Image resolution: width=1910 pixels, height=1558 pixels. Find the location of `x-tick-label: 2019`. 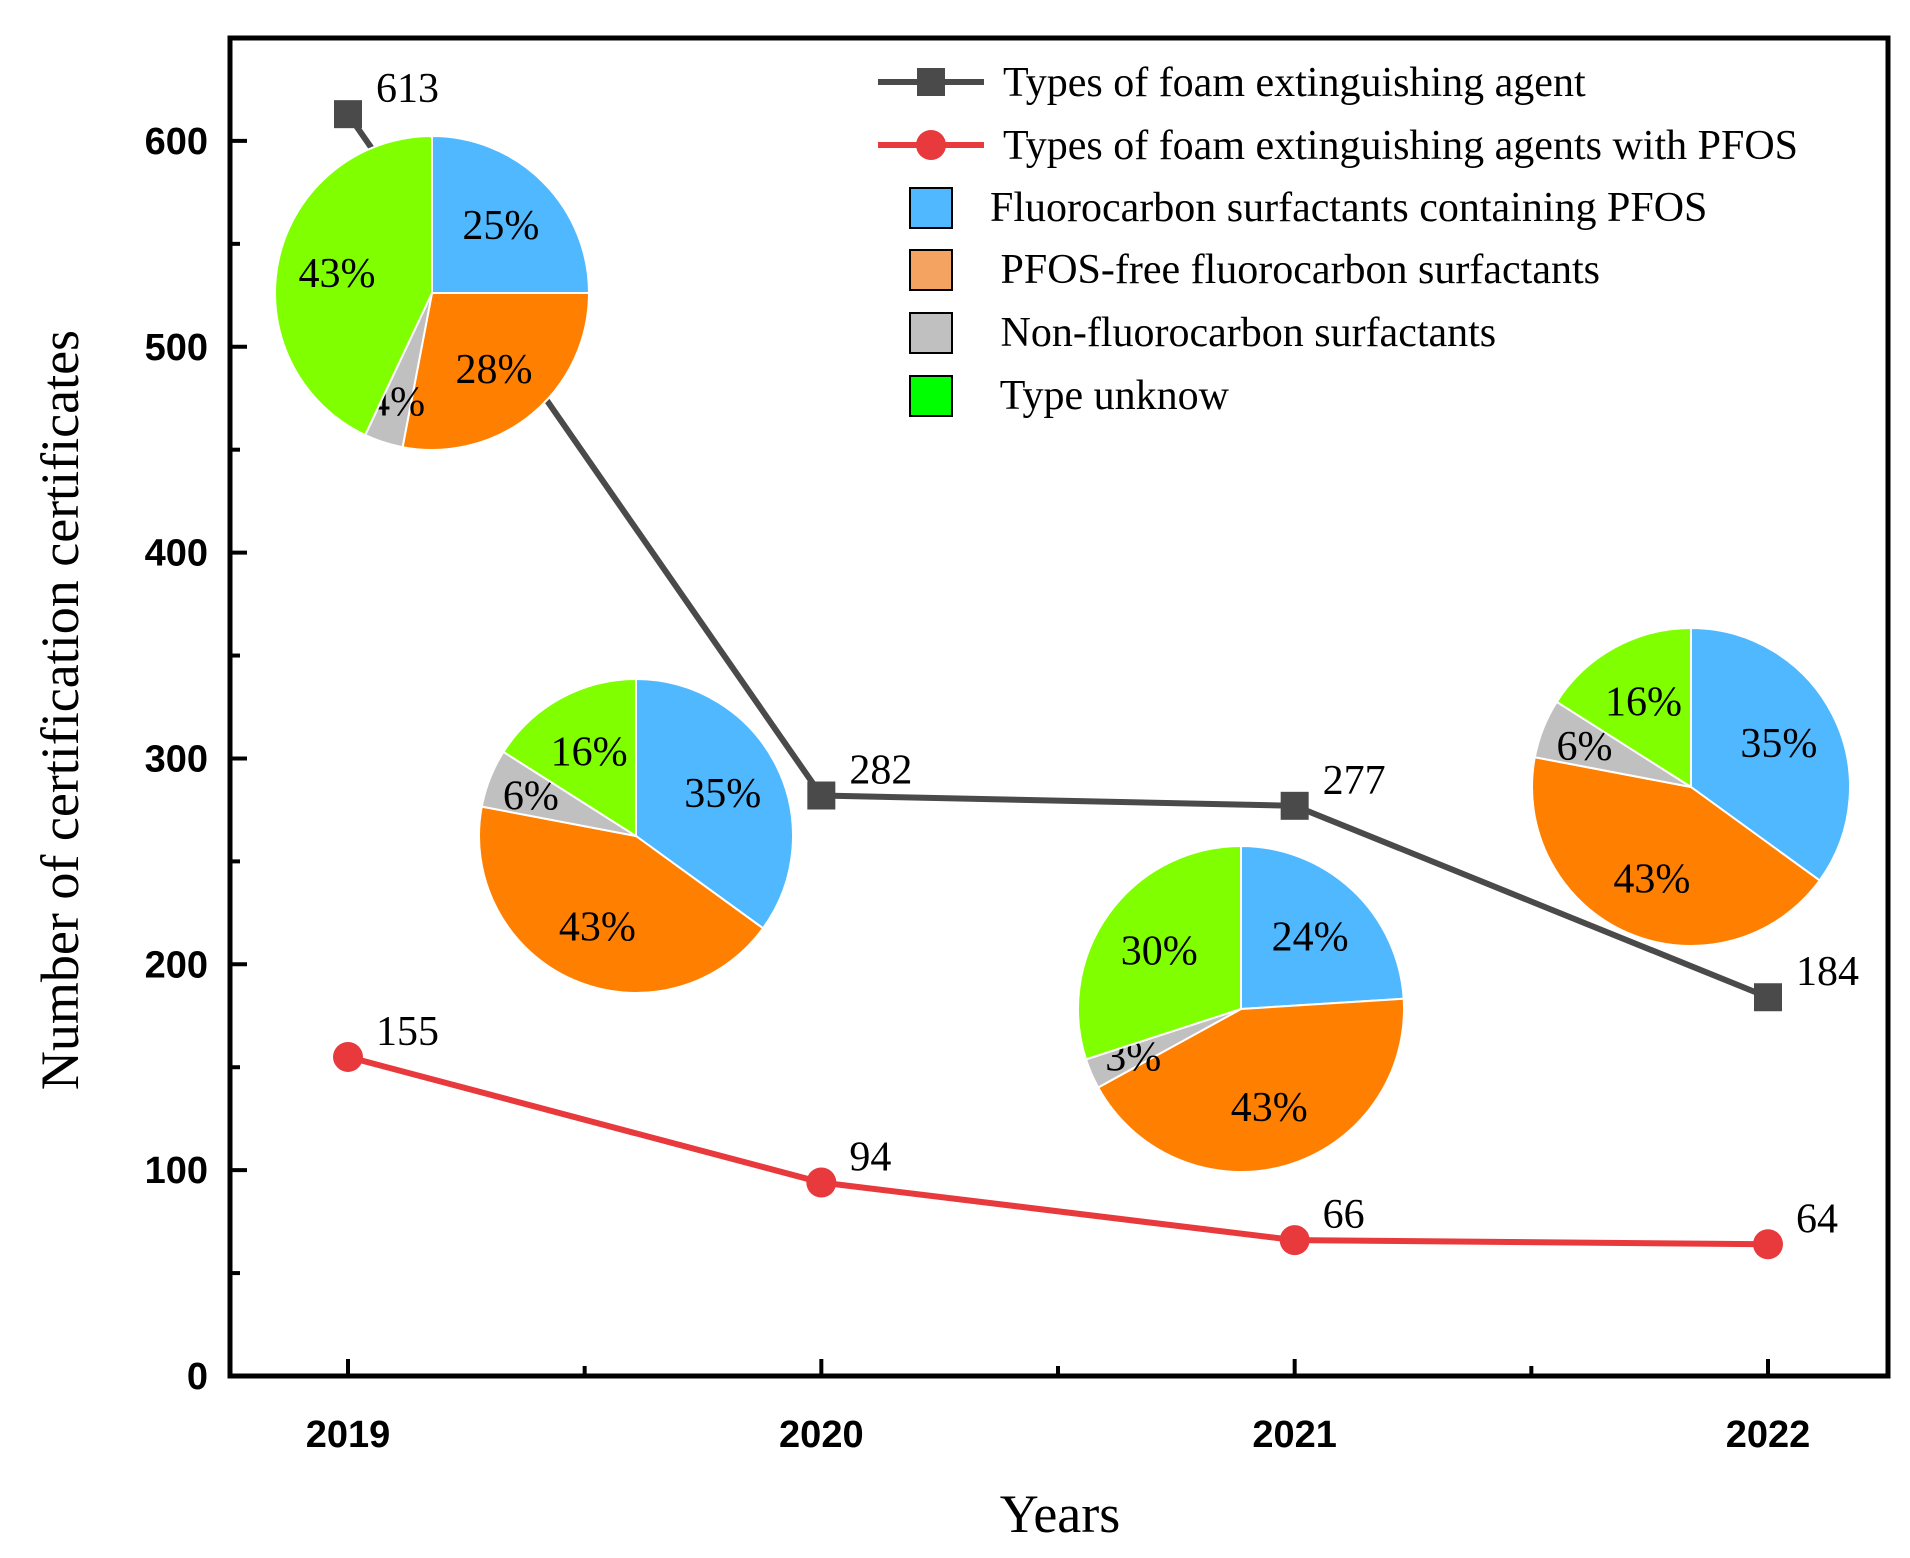

x-tick-label: 2019 is located at coordinates (348, 1435).